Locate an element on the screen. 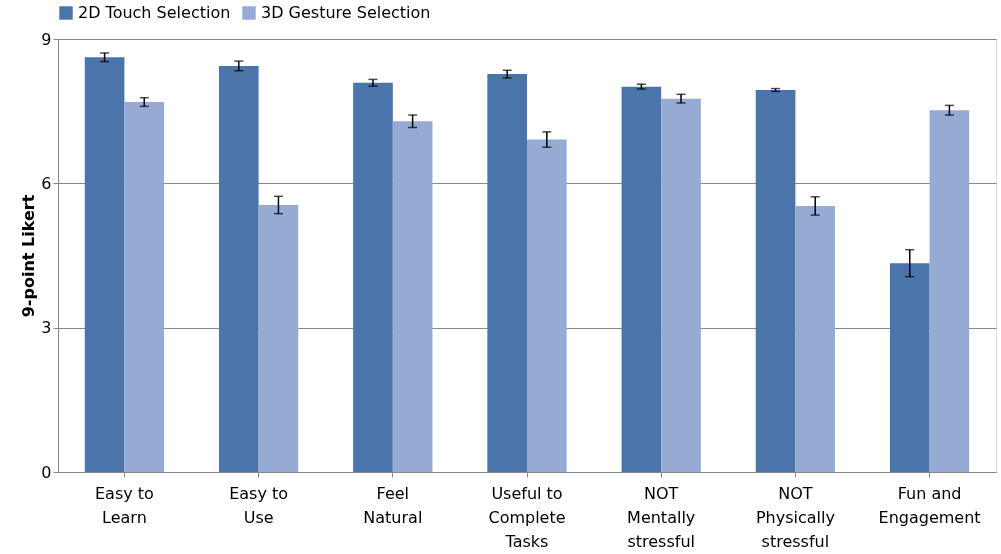 The width and height of the screenshot is (1001, 554). x-tick-label: Useful to Complete Tasks is located at coordinates (527, 517).